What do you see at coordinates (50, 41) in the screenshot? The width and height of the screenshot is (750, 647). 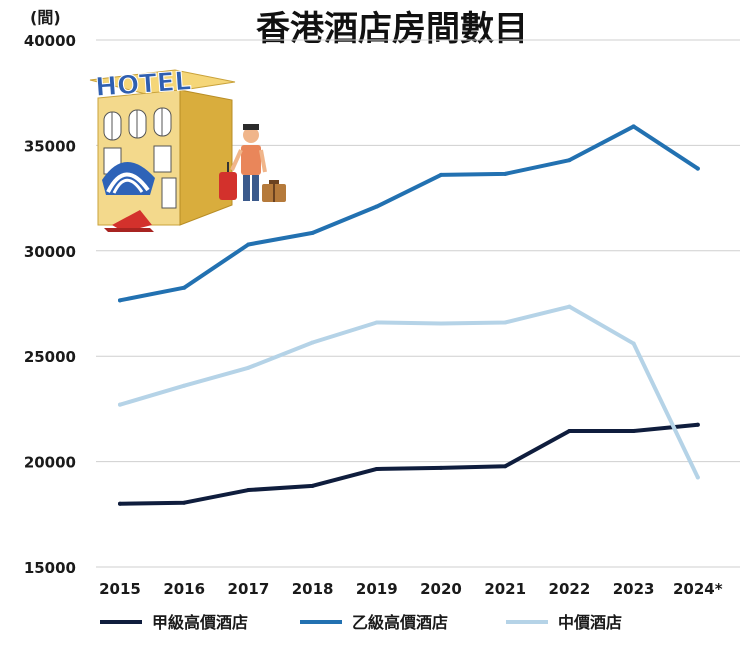 I see `y-tick-label: 40000` at bounding box center [50, 41].